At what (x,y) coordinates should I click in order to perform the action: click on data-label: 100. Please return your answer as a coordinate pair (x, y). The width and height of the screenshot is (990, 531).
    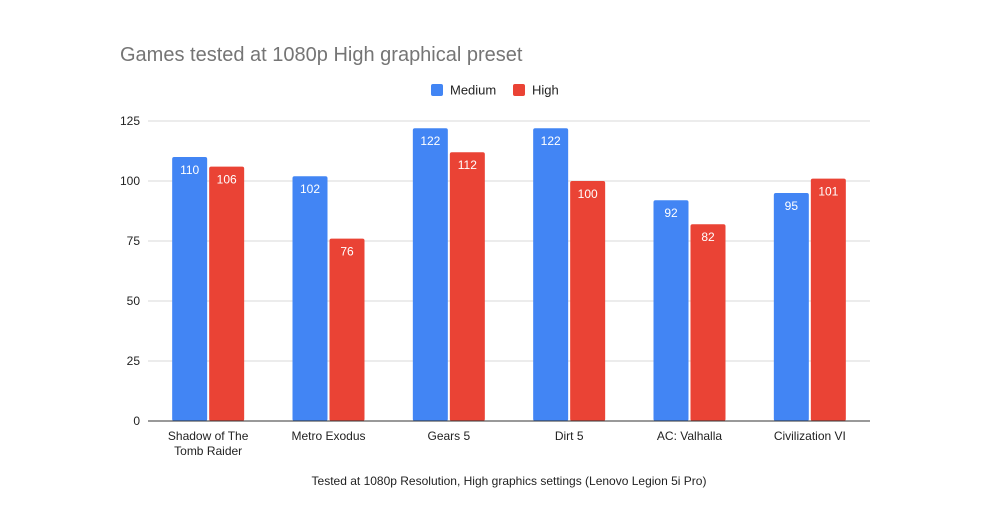
    Looking at the image, I should click on (588, 194).